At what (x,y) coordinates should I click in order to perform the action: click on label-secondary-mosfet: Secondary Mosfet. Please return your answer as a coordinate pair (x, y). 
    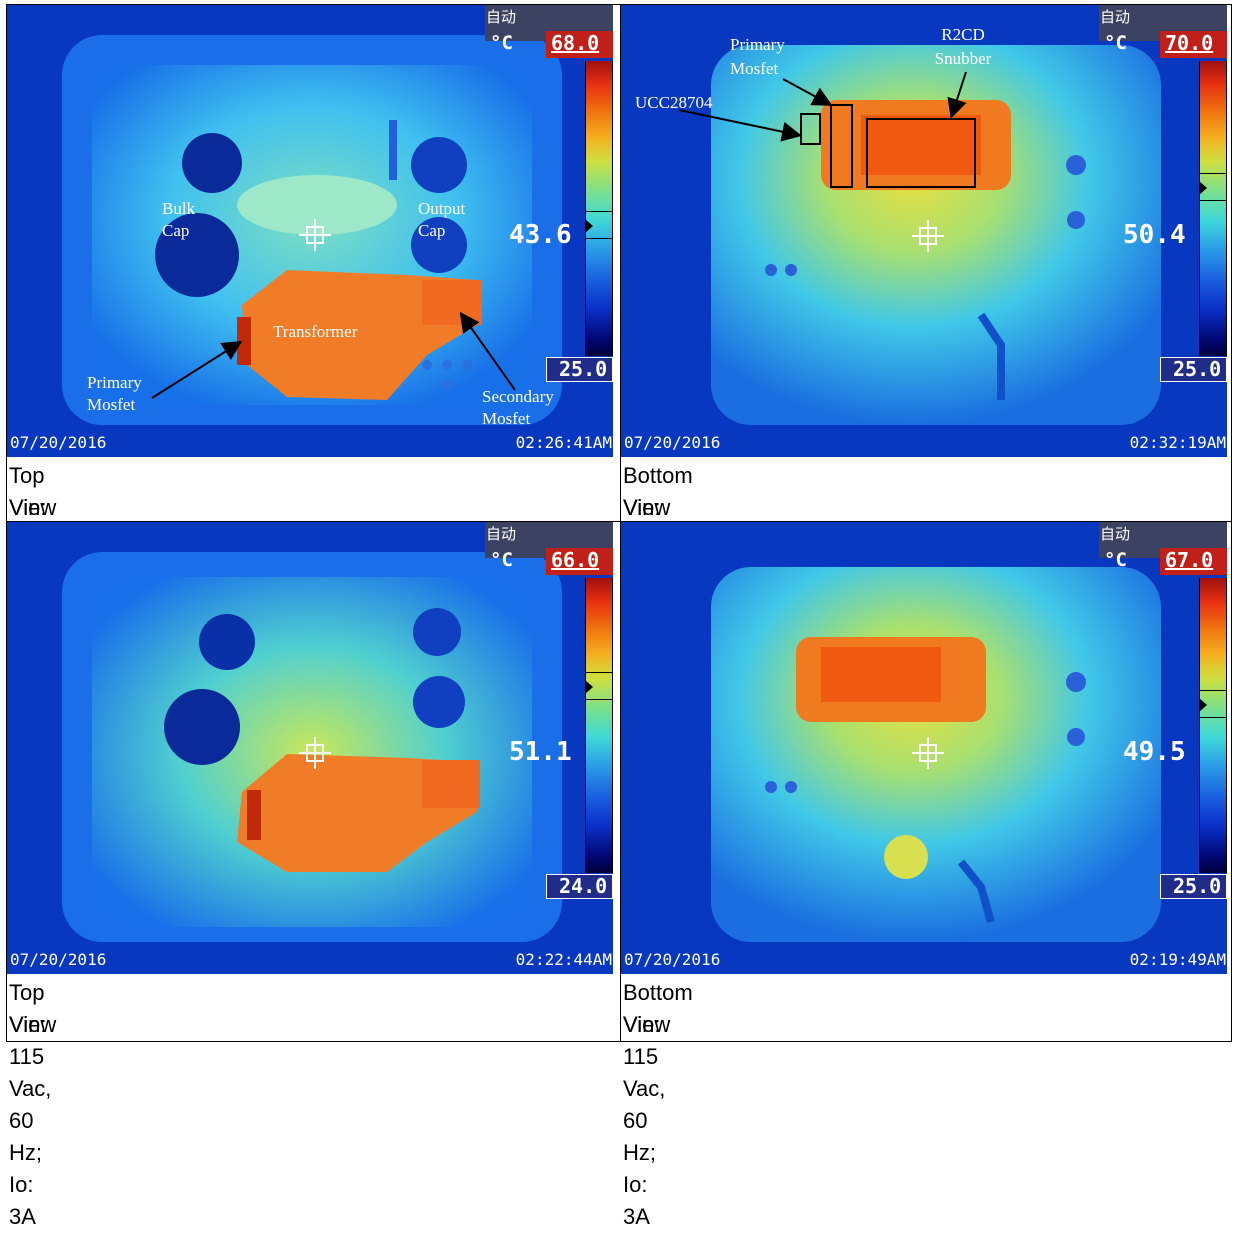
    Looking at the image, I should click on (518, 407).